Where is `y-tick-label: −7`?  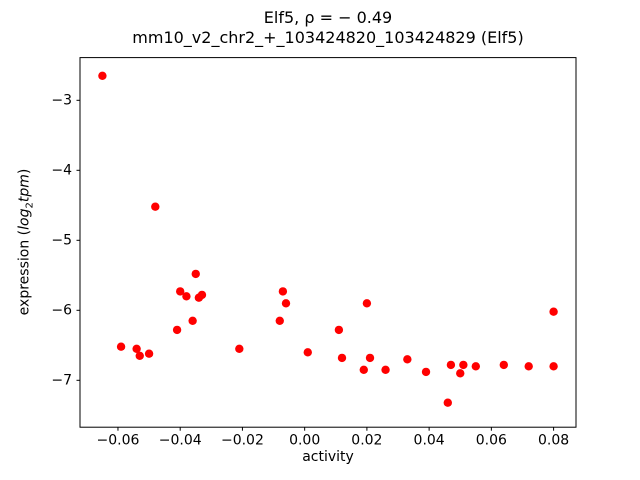
y-tick-label: −7 is located at coordinates (61, 380).